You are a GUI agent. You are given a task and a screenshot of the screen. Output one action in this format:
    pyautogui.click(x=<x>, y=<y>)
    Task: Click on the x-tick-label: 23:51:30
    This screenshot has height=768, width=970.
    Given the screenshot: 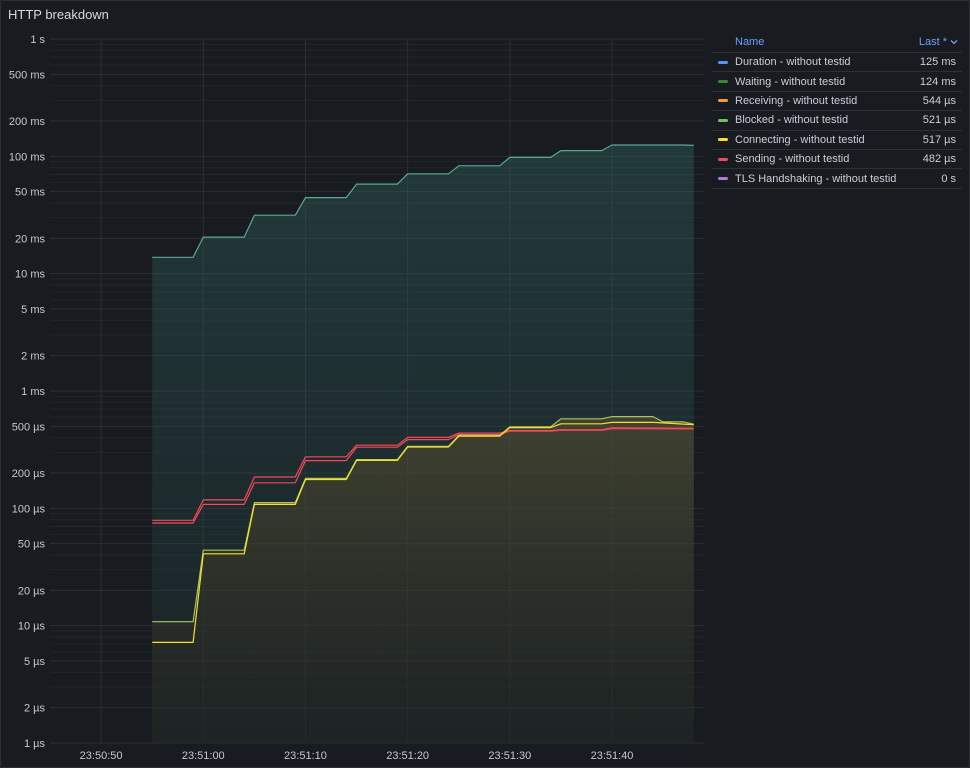 What is the action you would take?
    pyautogui.click(x=509, y=756)
    